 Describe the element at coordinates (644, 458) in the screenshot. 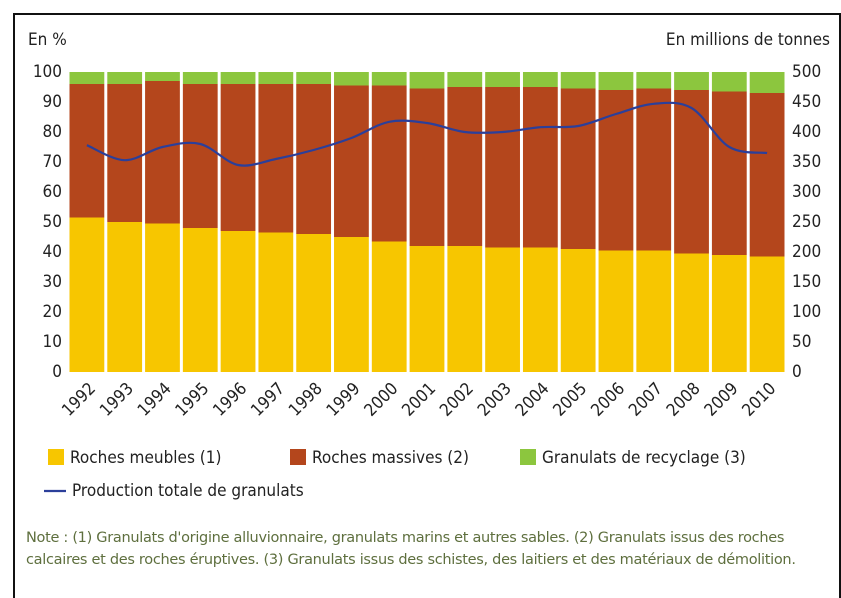

I see `legend-label: Granulats de recyclage (3)` at that location.